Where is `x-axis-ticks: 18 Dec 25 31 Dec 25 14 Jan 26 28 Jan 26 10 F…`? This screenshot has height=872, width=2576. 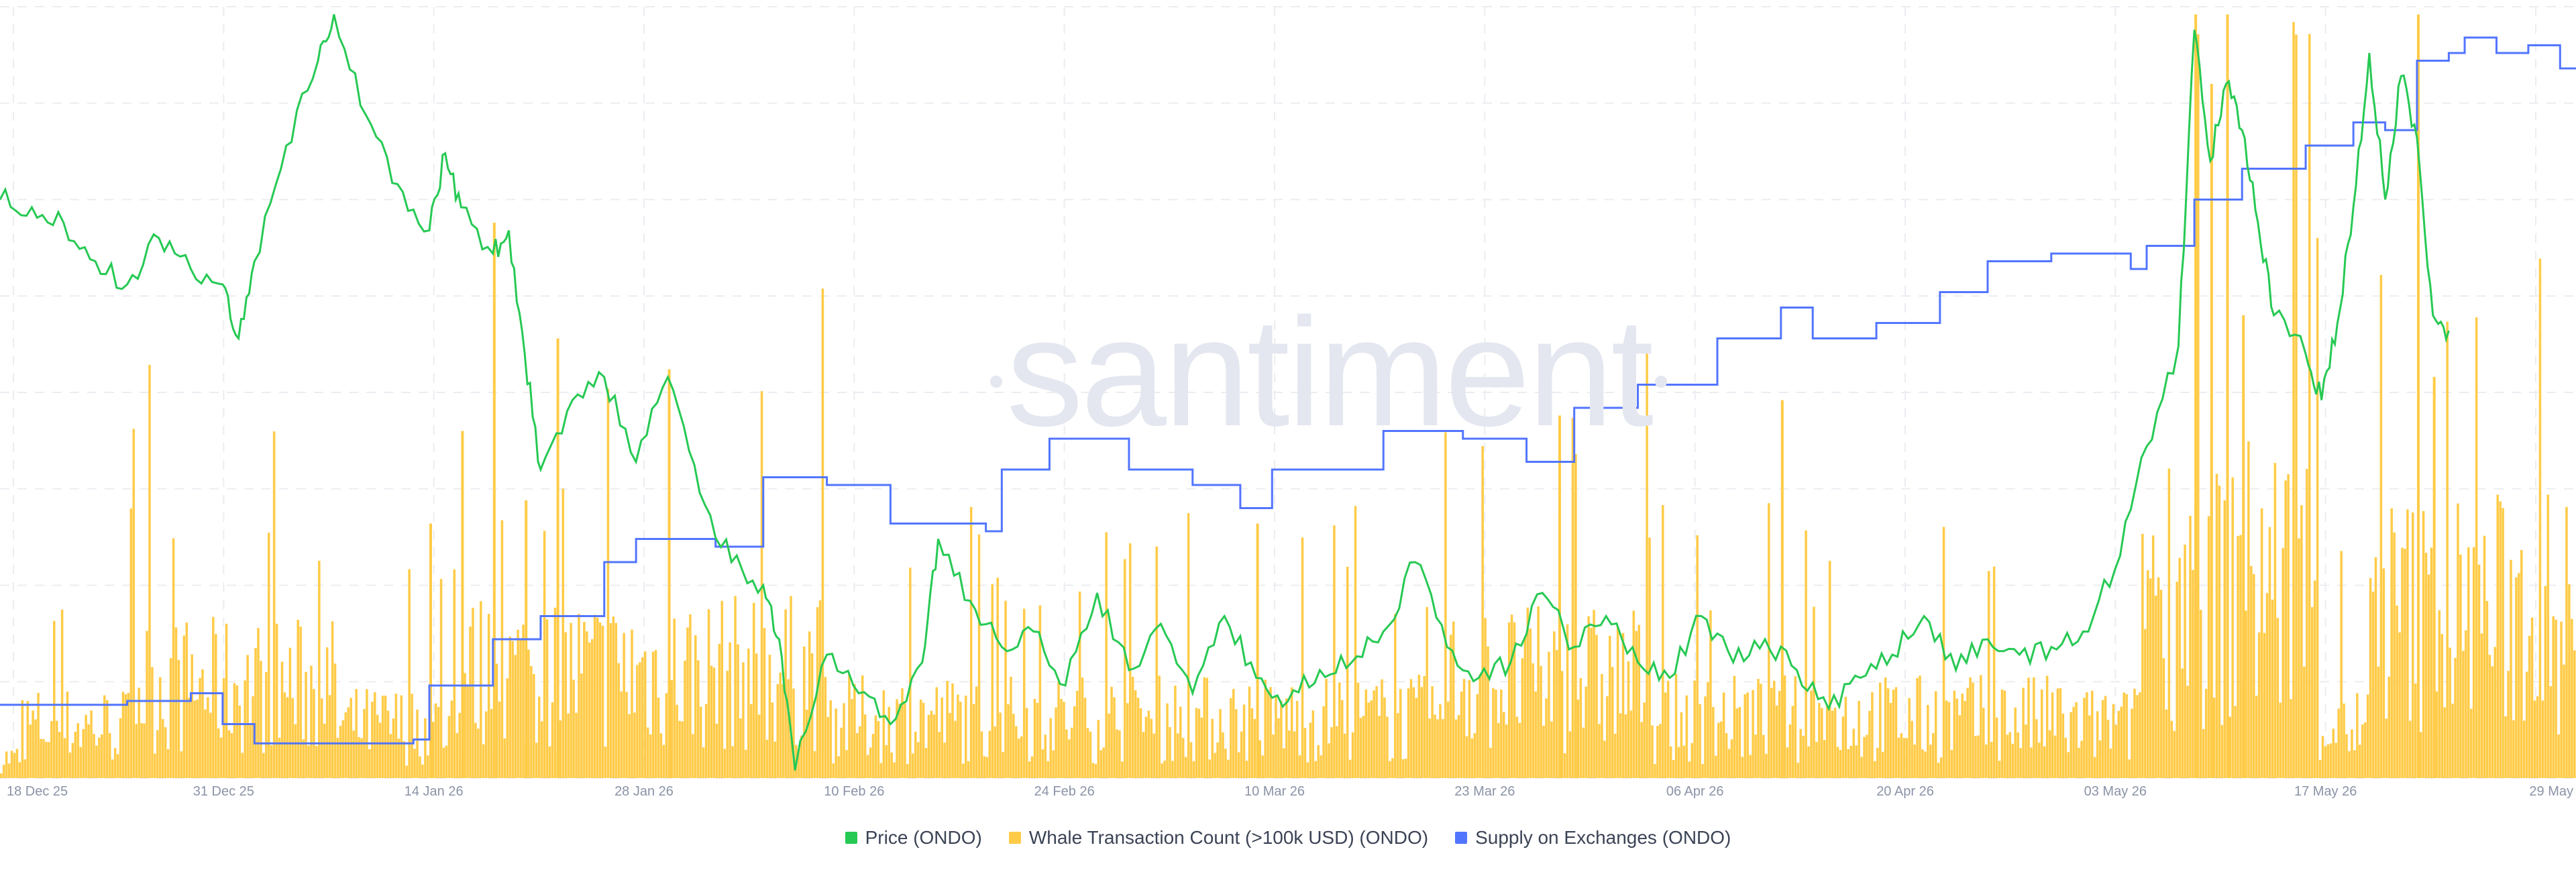 x-axis-ticks: 18 Dec 25 31 Dec 25 14 Jan 26 28 Jan 26 10 F… is located at coordinates (1290, 791).